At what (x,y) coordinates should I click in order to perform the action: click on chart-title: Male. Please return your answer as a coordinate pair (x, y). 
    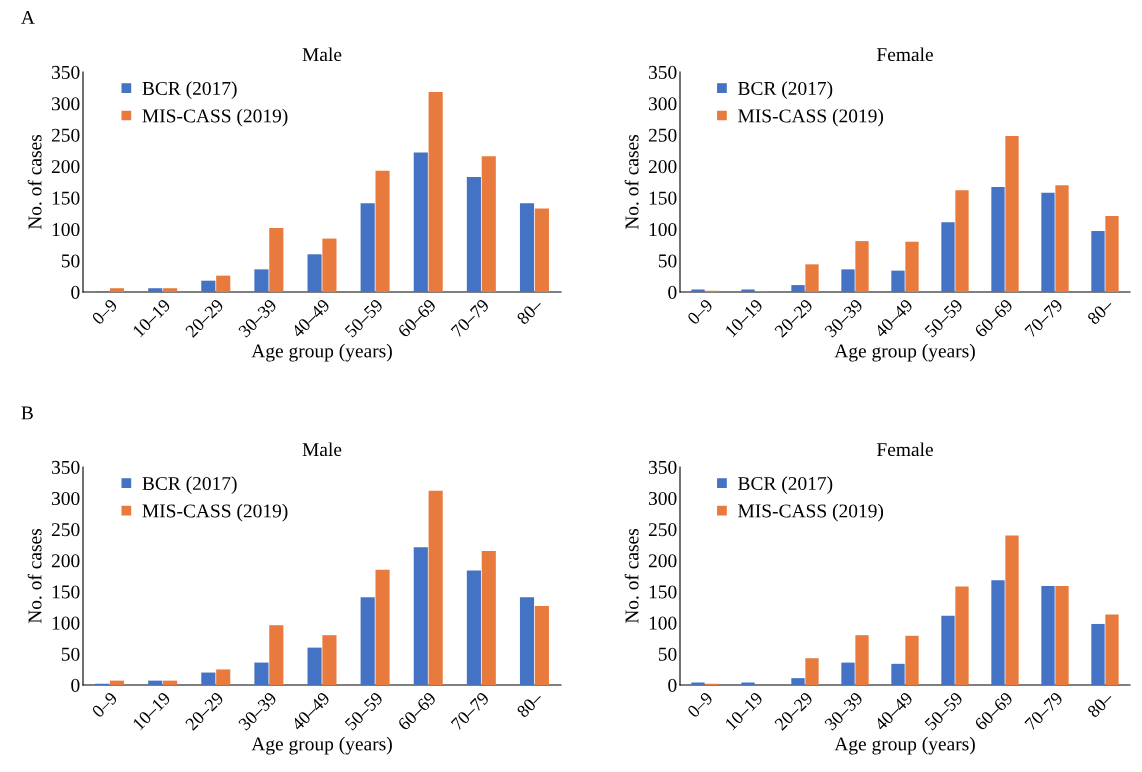
    Looking at the image, I should click on (322, 449).